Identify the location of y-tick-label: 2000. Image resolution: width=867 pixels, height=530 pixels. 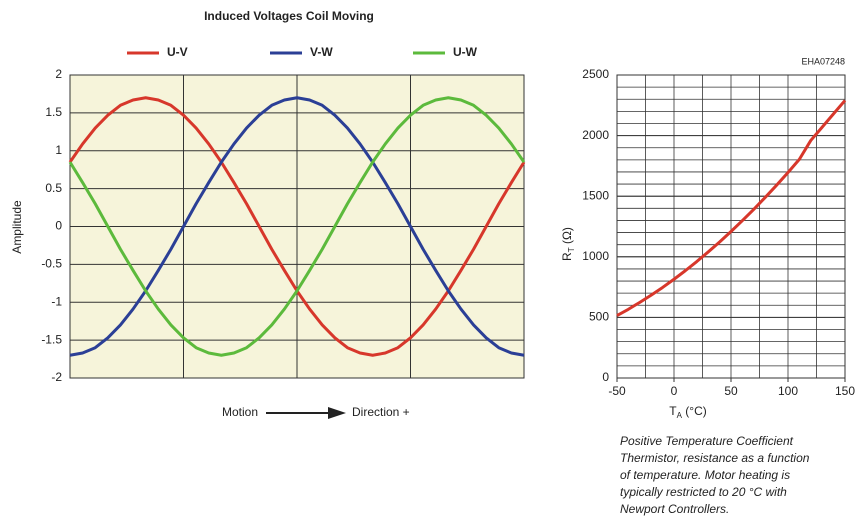
(595, 135).